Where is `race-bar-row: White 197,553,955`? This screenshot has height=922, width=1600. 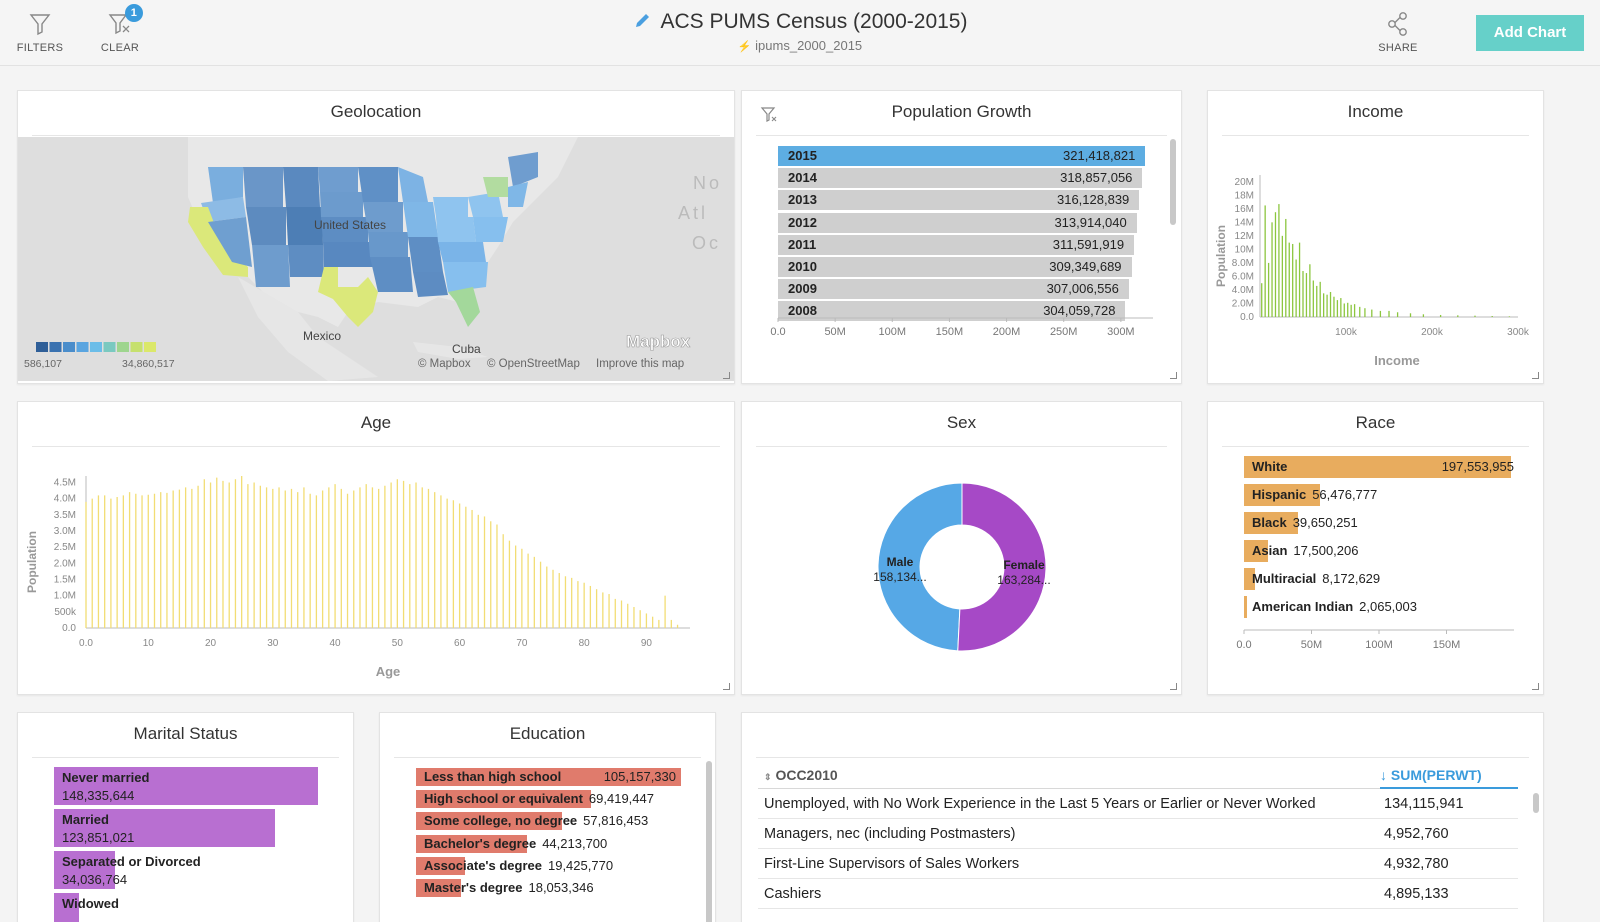
race-bar-row: White 197,553,955 is located at coordinates (1389, 467).